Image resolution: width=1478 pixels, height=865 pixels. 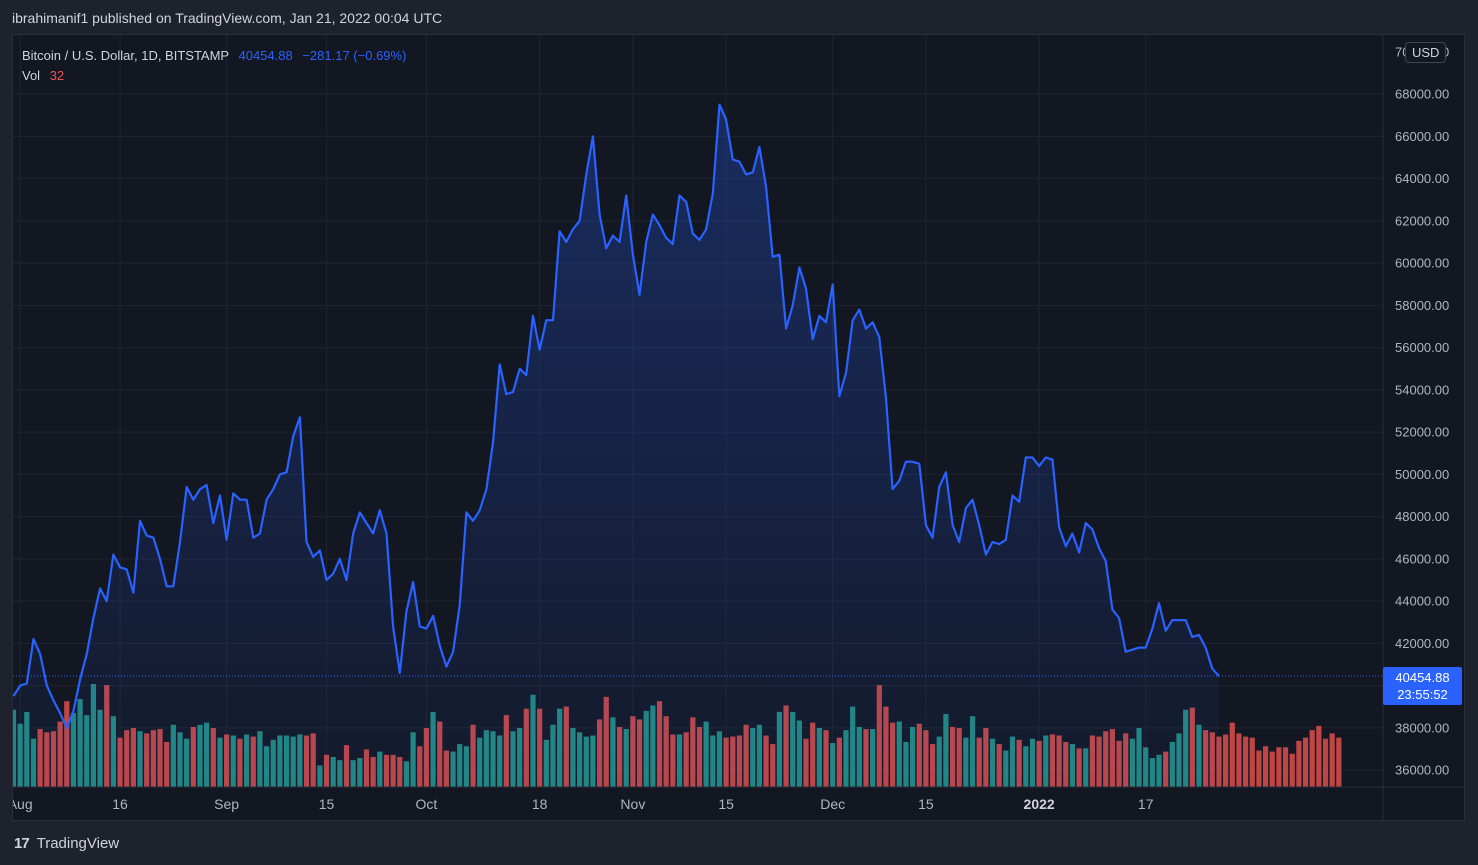 I want to click on legend-volume-label: Vol, so click(x=31, y=75).